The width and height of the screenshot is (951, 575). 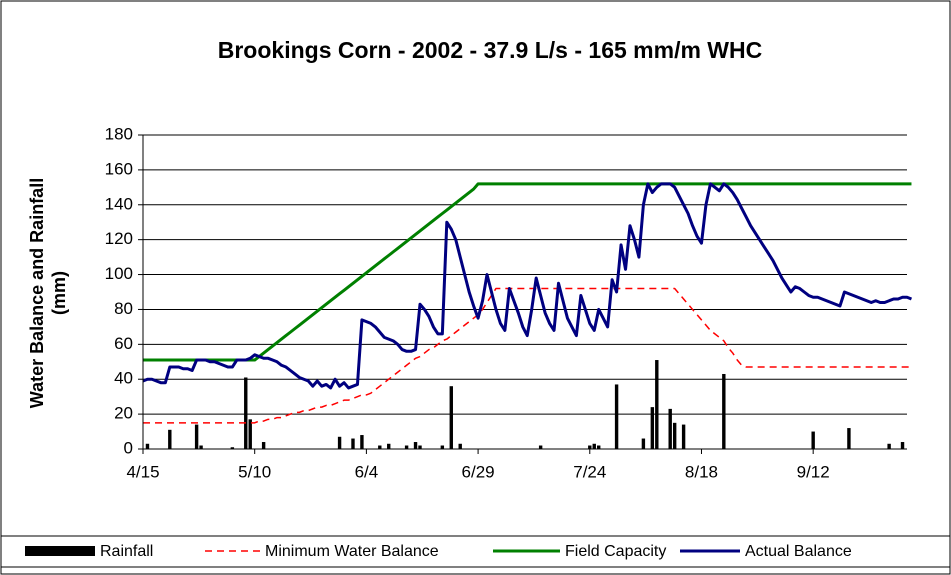 I want to click on x-tick-label: 8/18, so click(x=701, y=471).